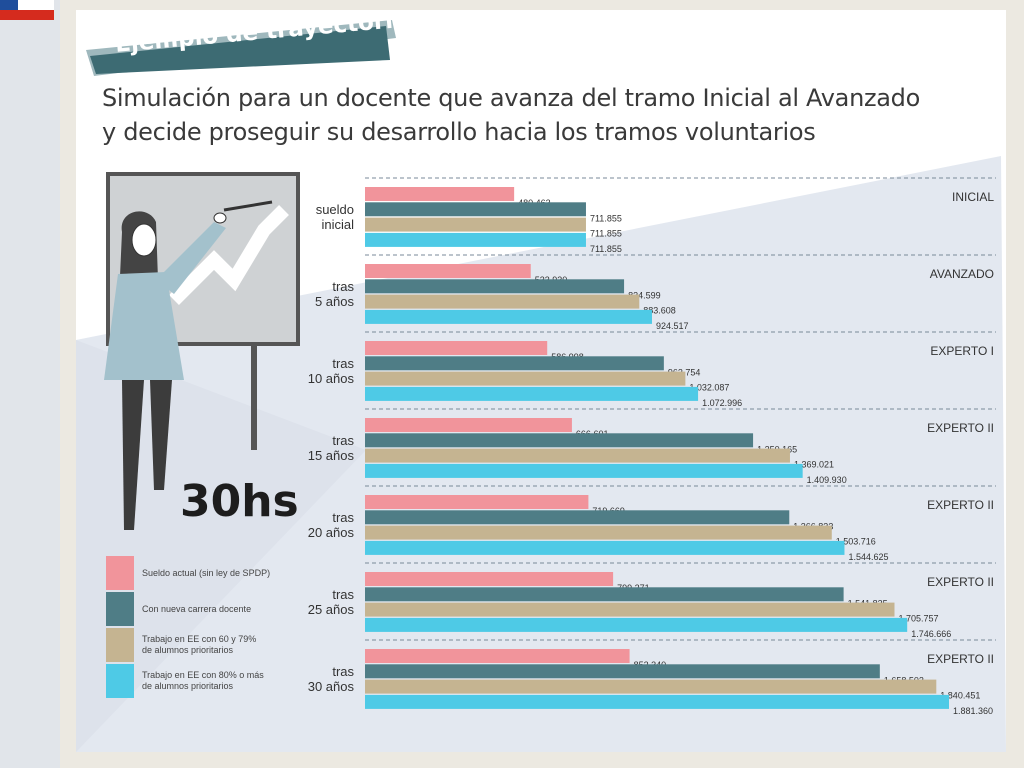 The image size is (1024, 768). What do you see at coordinates (188, 686) in the screenshot?
I see `legend-label-4b: de alumnos prioritarios` at bounding box center [188, 686].